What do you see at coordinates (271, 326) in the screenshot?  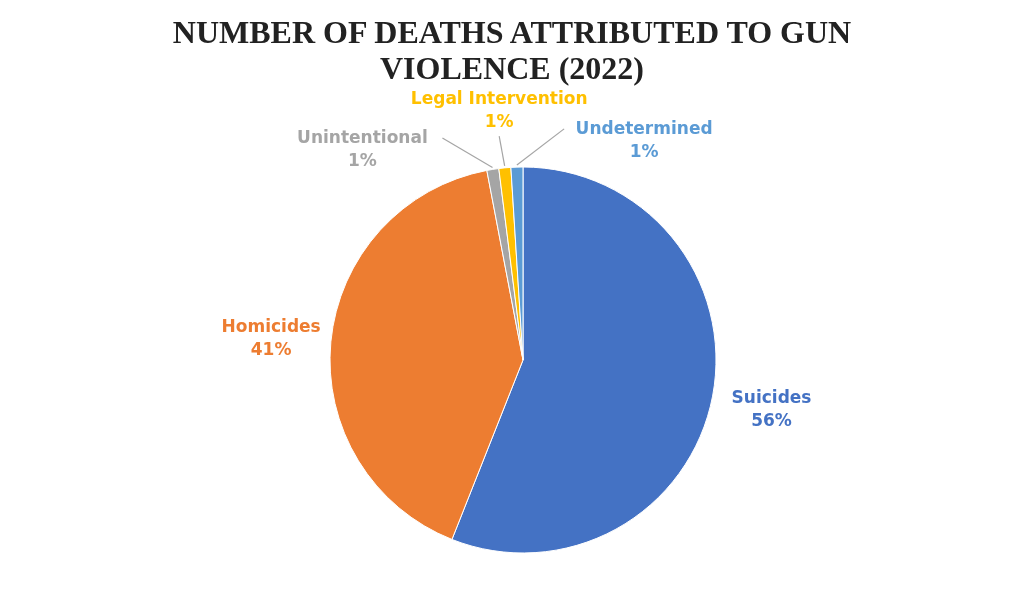 I see `slice-label: Homicides` at bounding box center [271, 326].